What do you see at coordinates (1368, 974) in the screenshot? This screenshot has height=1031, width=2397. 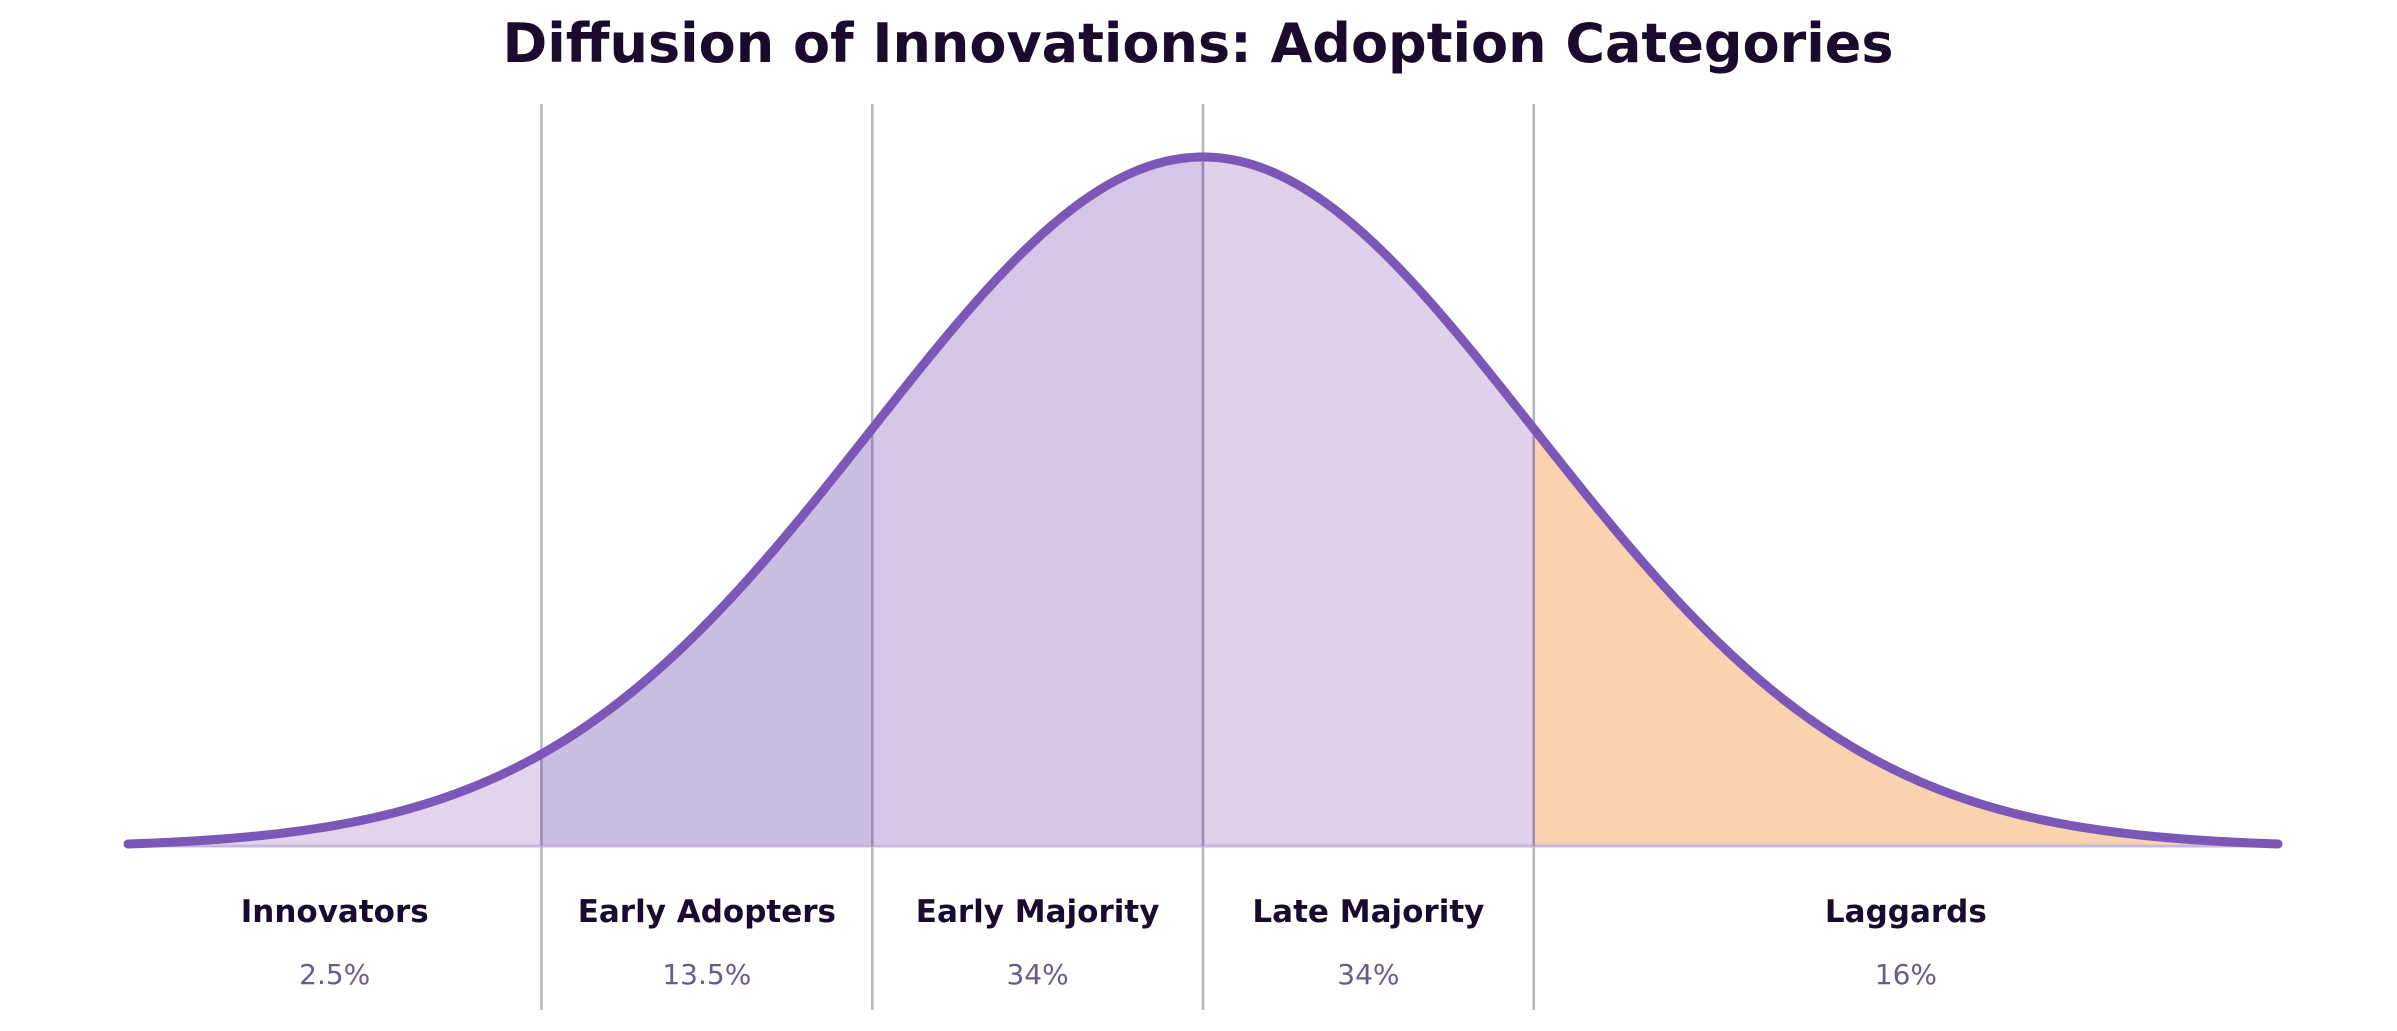 I see `percent-label-late-majority: 34%` at bounding box center [1368, 974].